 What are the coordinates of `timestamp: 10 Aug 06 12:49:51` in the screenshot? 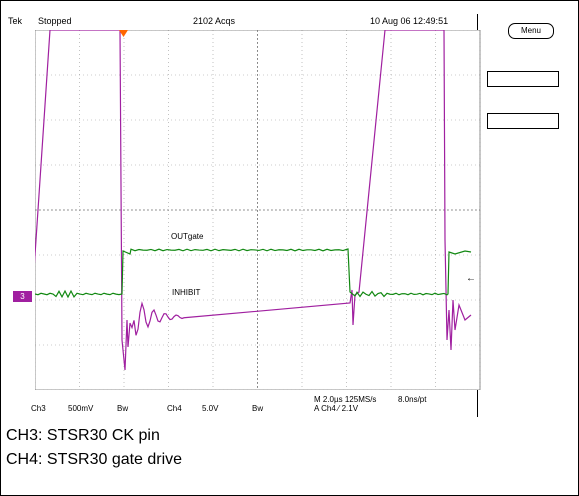 It's located at (409, 21).